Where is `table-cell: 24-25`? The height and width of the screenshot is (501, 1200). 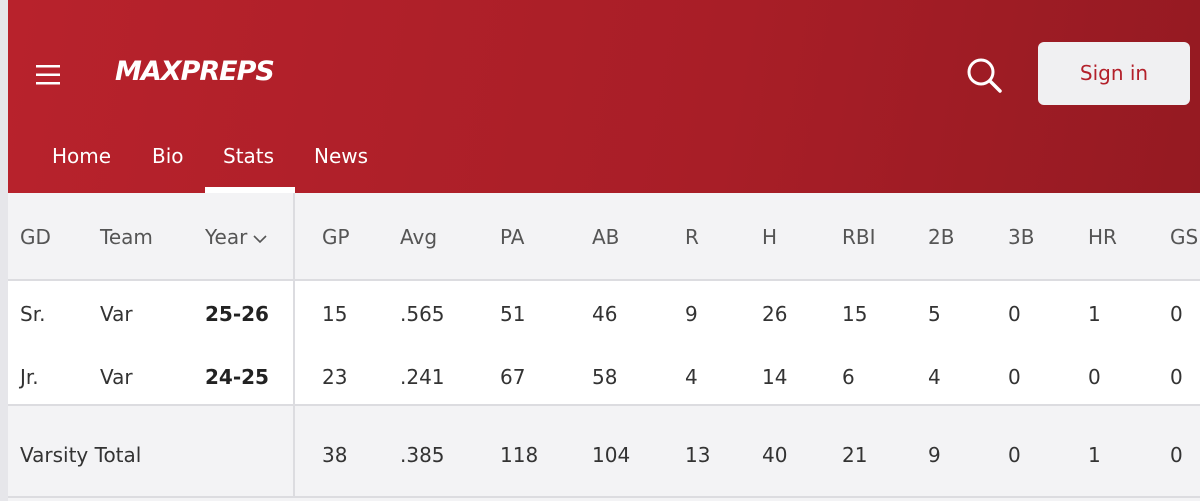 table-cell: 24-25 is located at coordinates (237, 377).